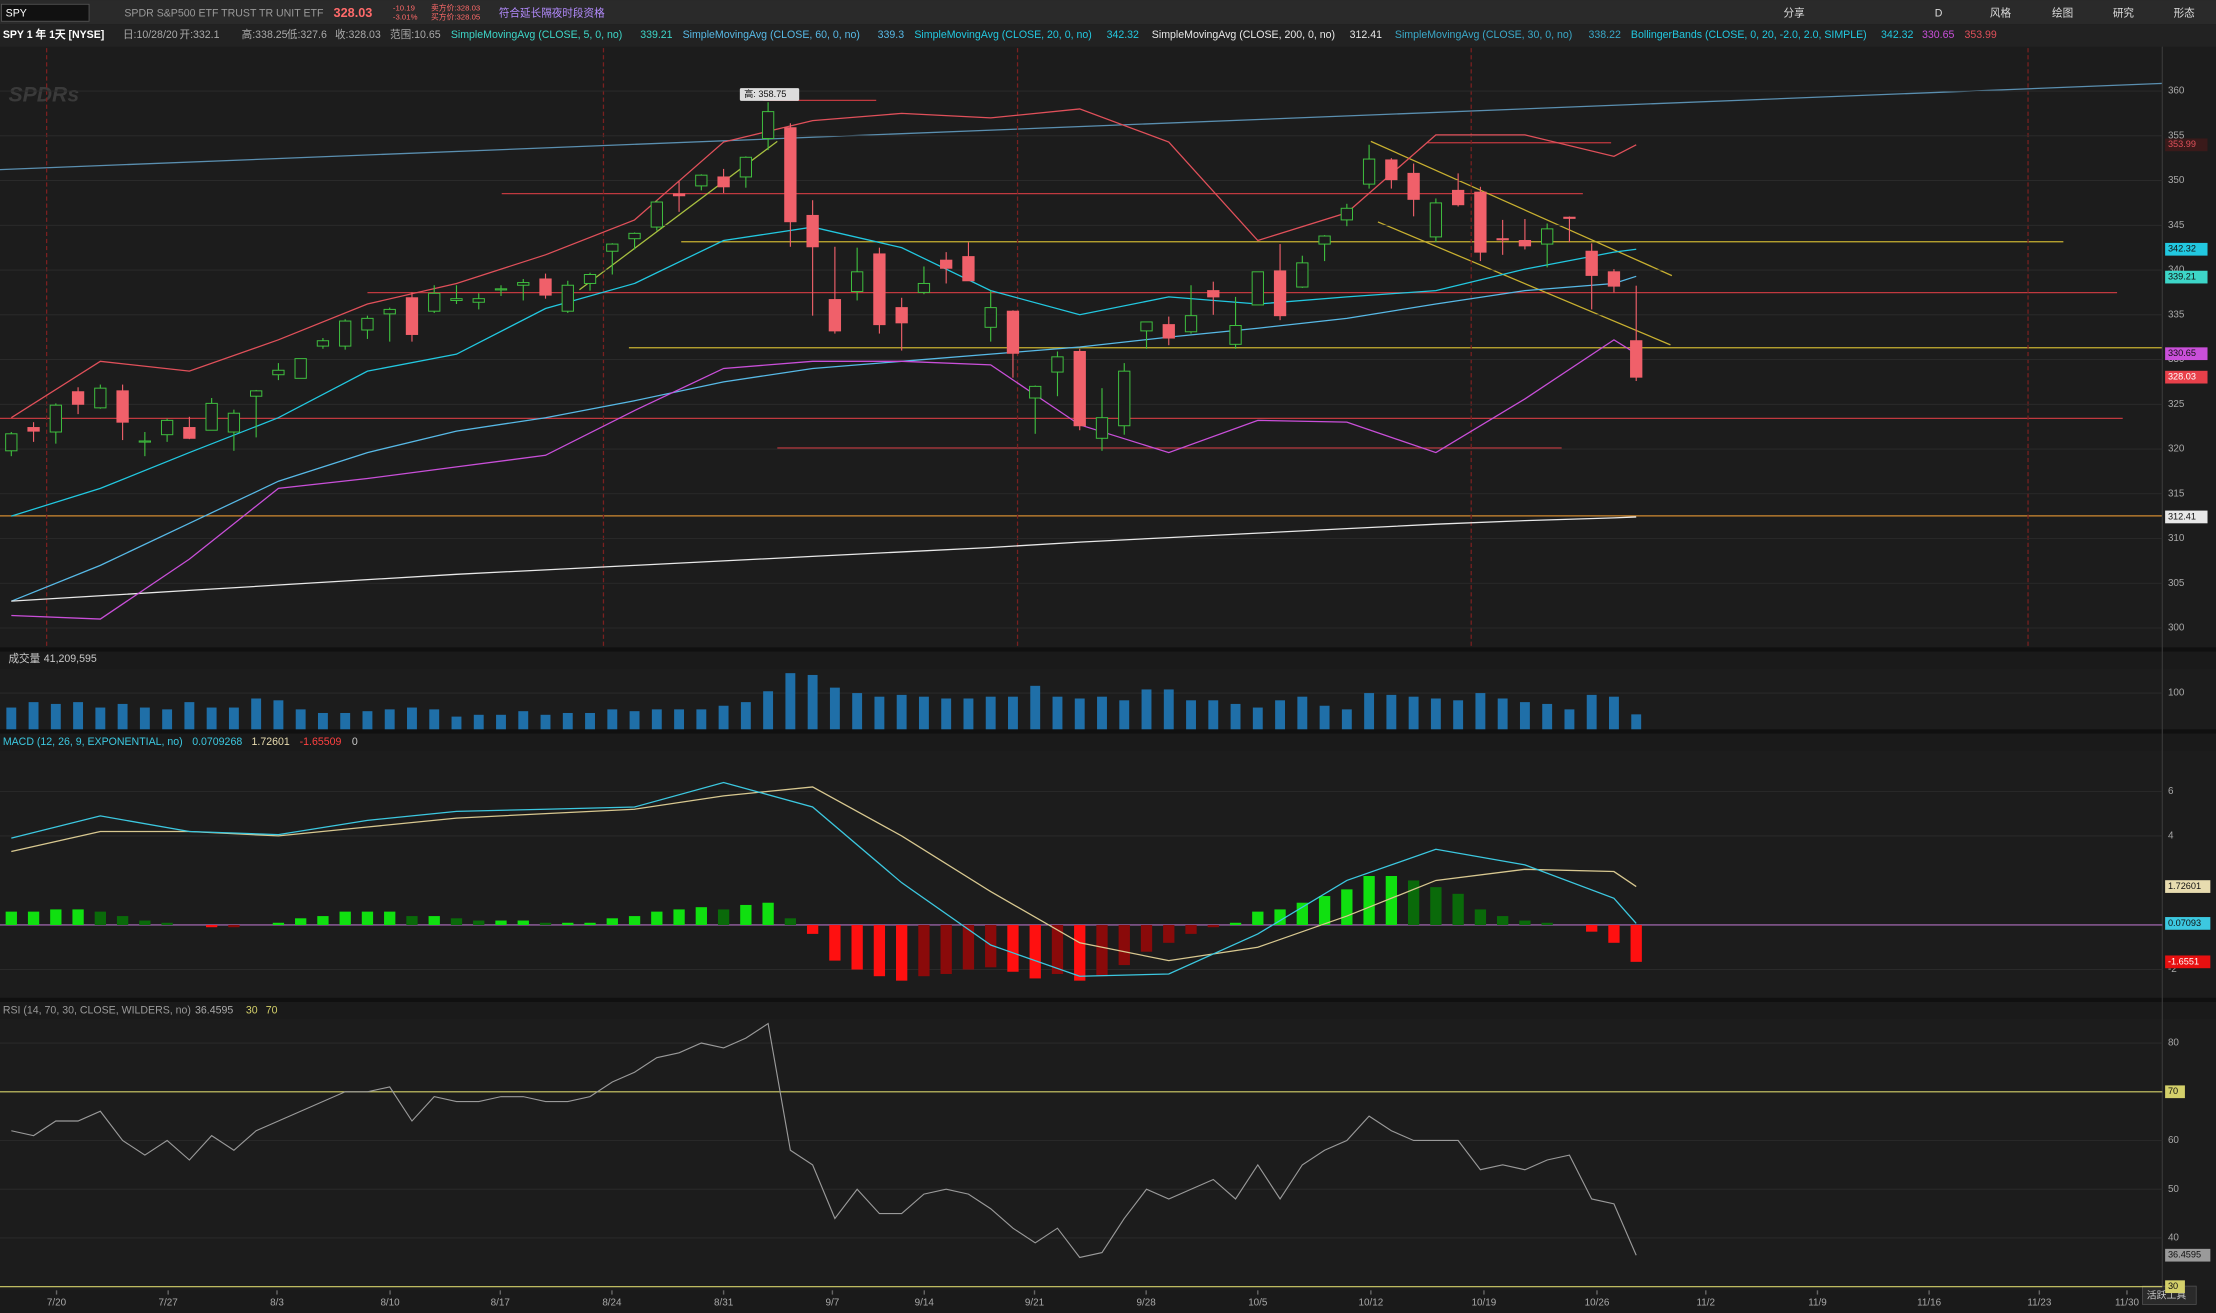 This screenshot has height=1313, width=2216. I want to click on study-label: SimpleMovingAvg (CLOSE, 30, 0, no), so click(1483, 35).